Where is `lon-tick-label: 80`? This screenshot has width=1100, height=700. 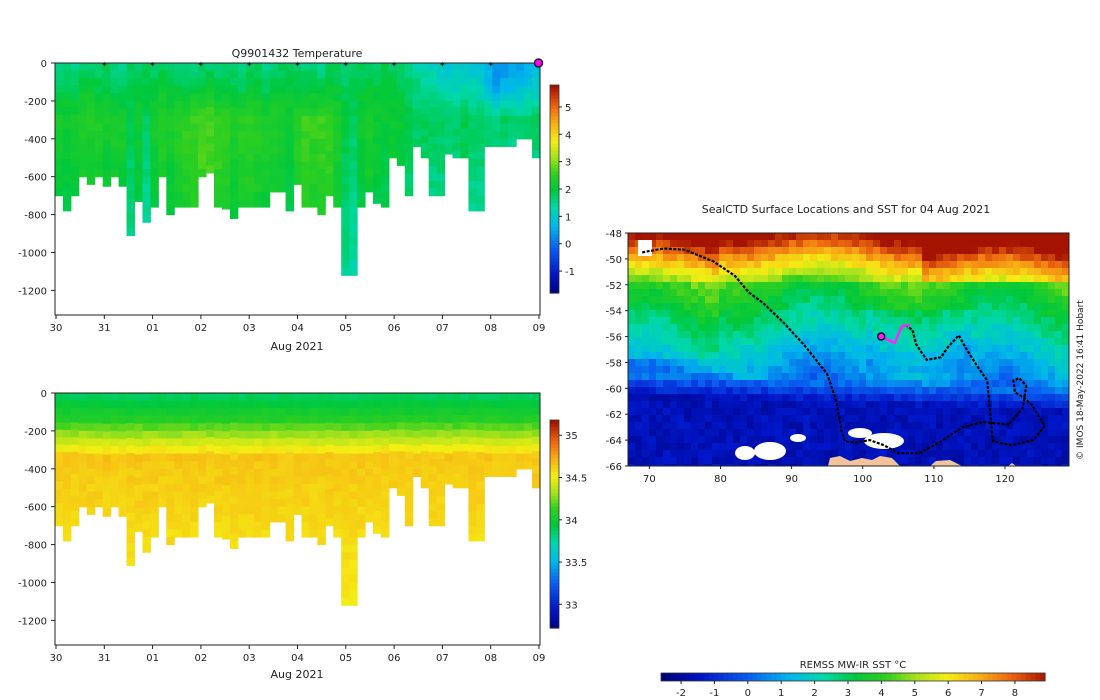 lon-tick-label: 80 is located at coordinates (720, 479).